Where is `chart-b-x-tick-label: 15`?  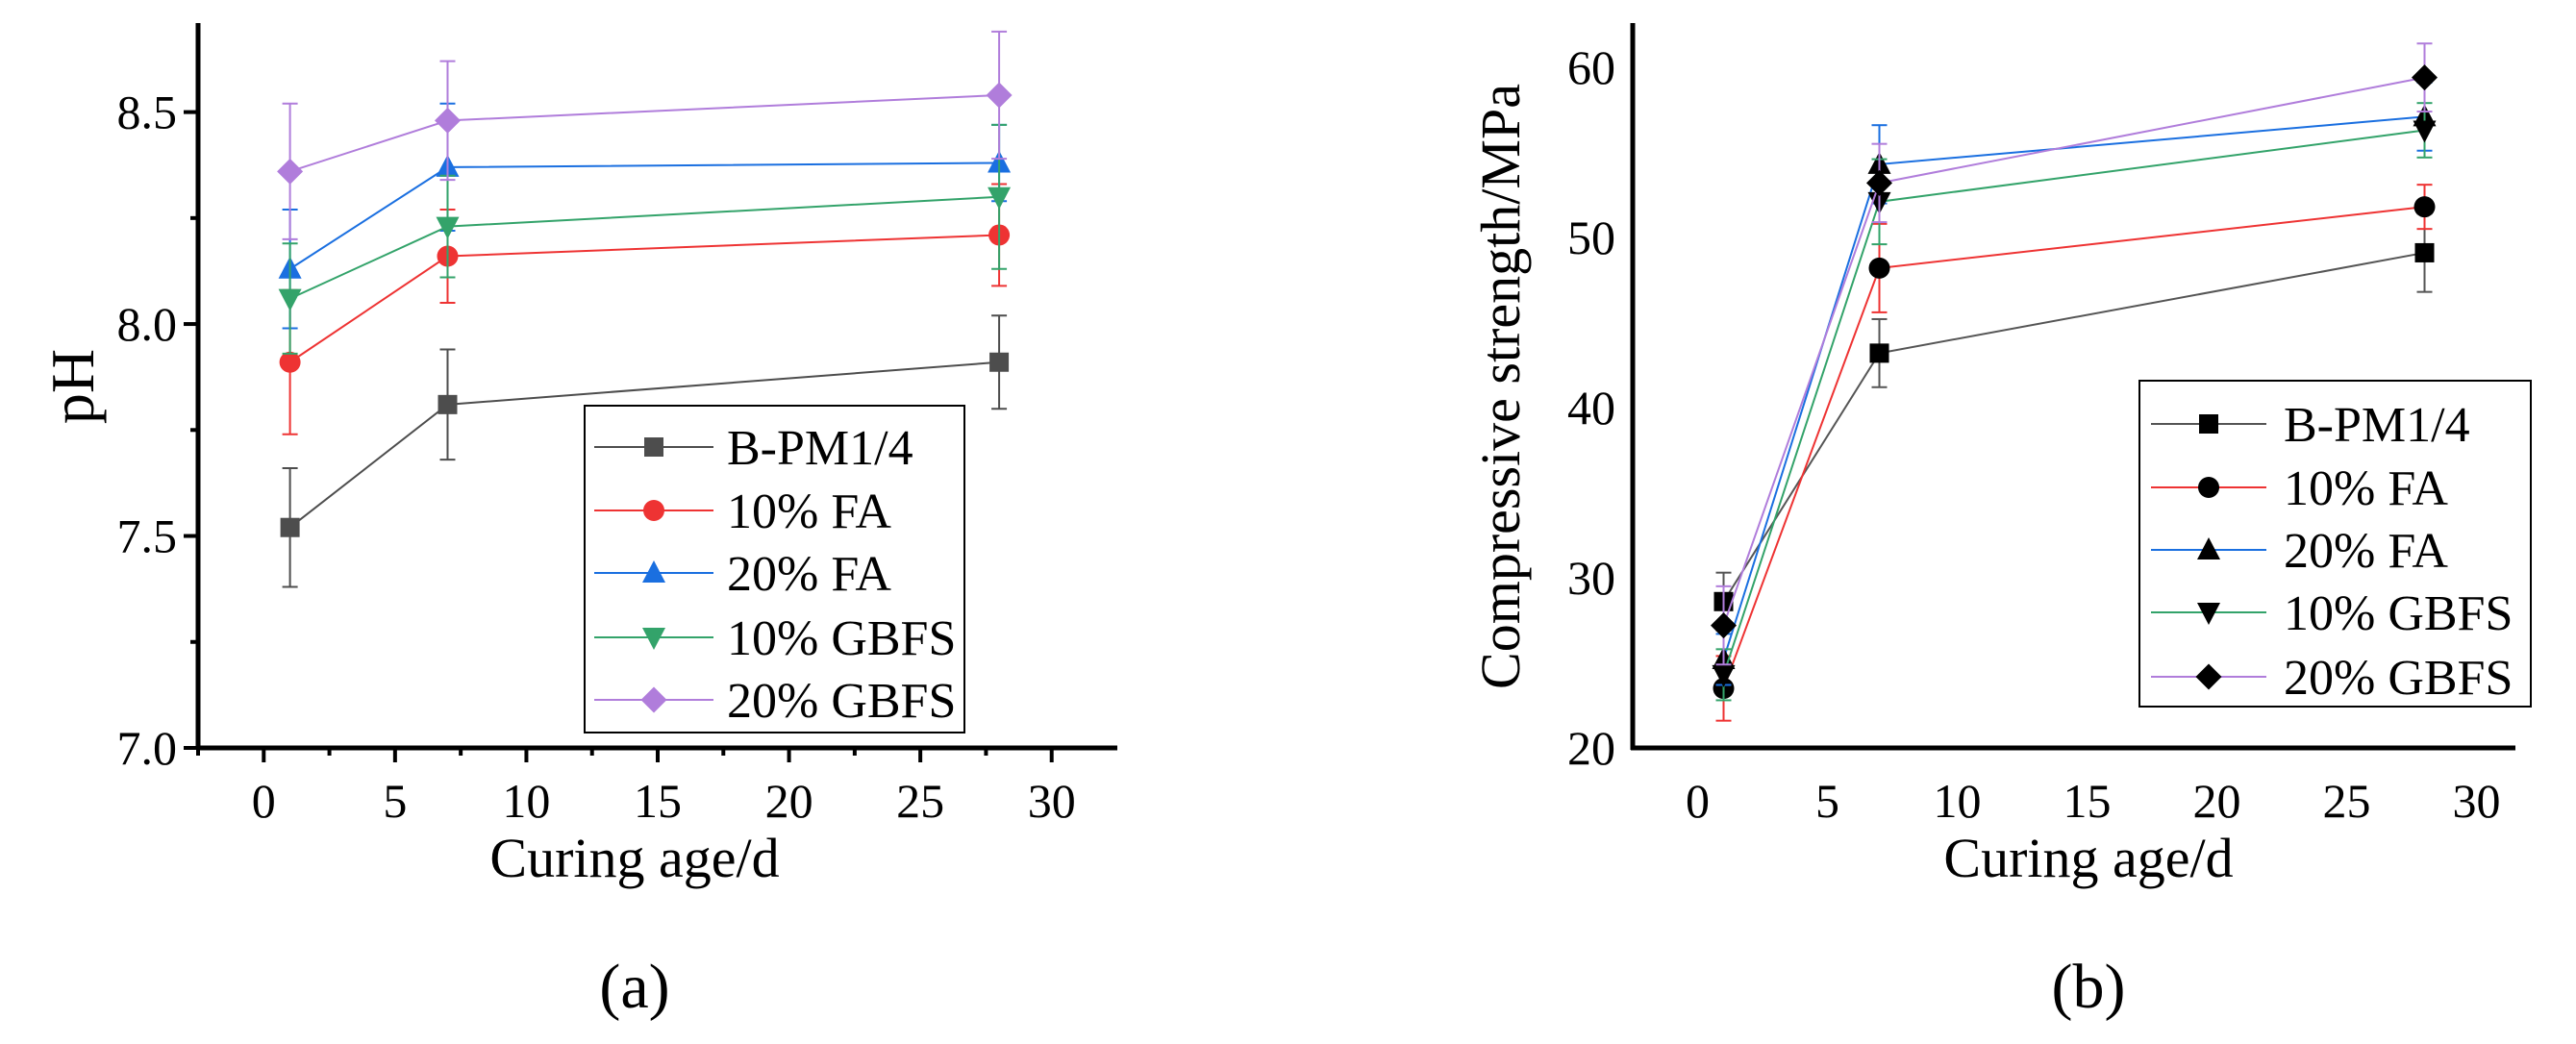 chart-b-x-tick-label: 15 is located at coordinates (2087, 801).